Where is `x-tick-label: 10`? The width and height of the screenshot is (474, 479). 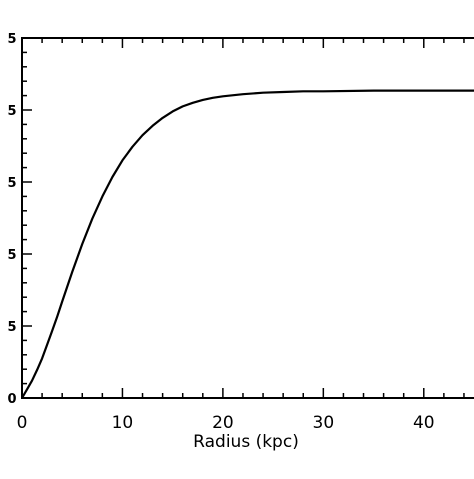
x-tick-label: 10 is located at coordinates (123, 423).